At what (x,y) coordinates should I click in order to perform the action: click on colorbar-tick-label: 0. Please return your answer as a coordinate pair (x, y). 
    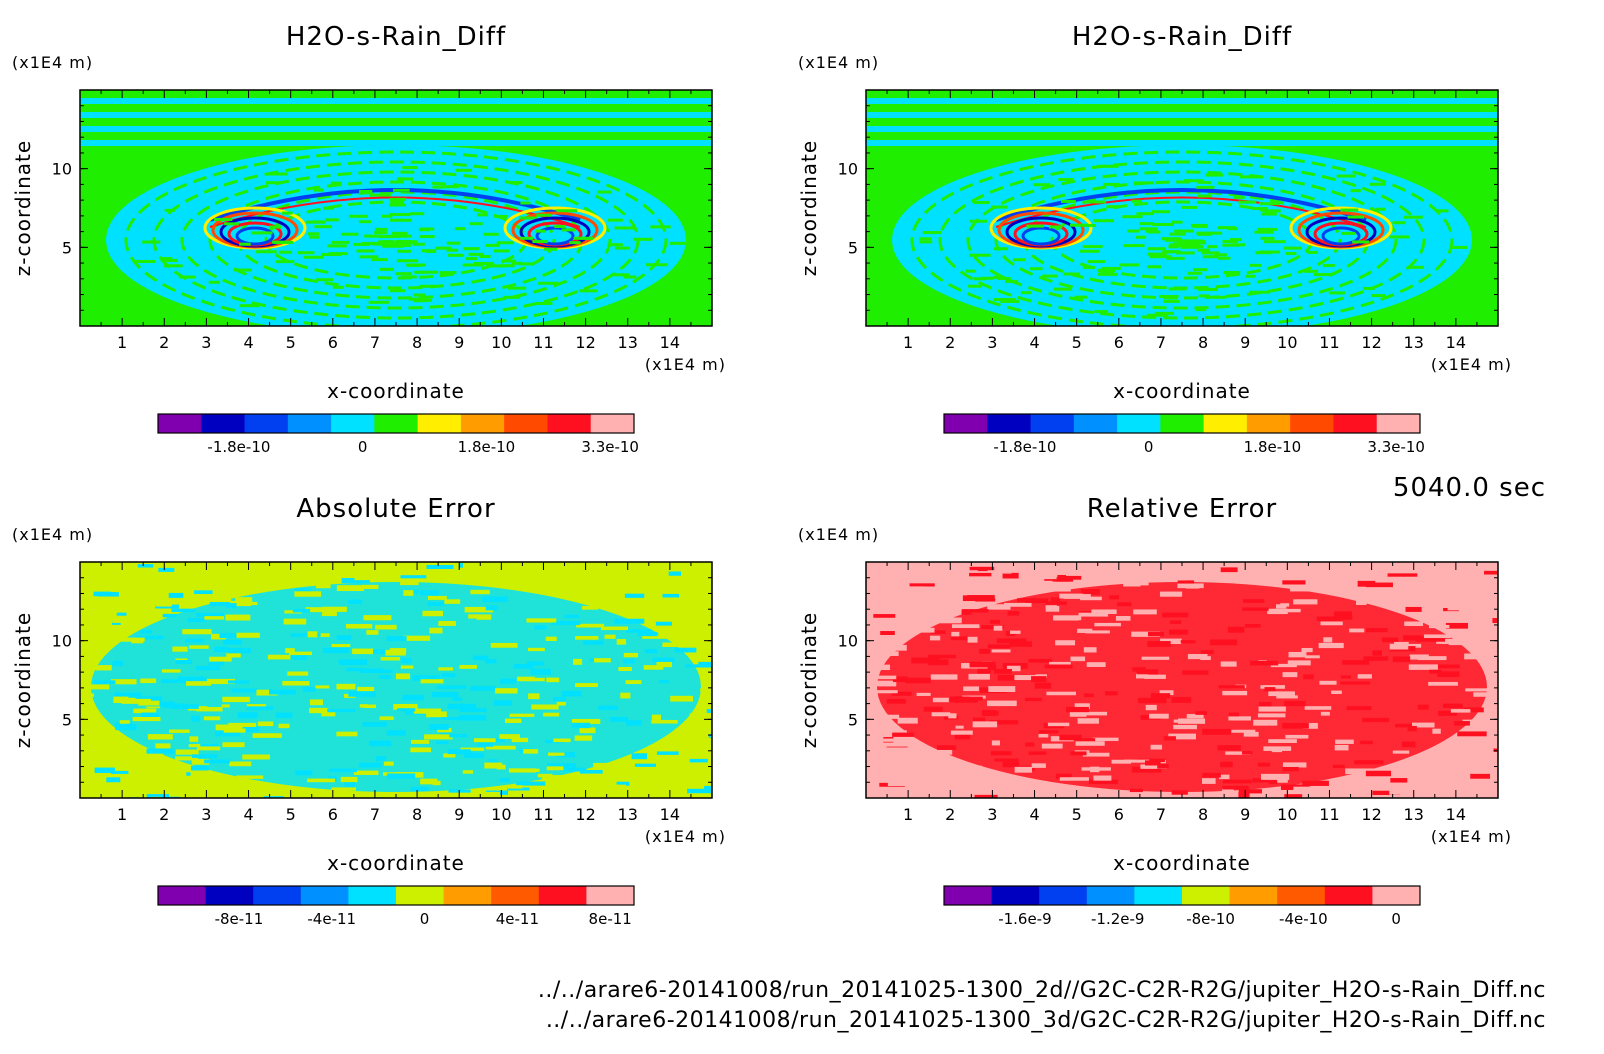
    Looking at the image, I should click on (1396, 919).